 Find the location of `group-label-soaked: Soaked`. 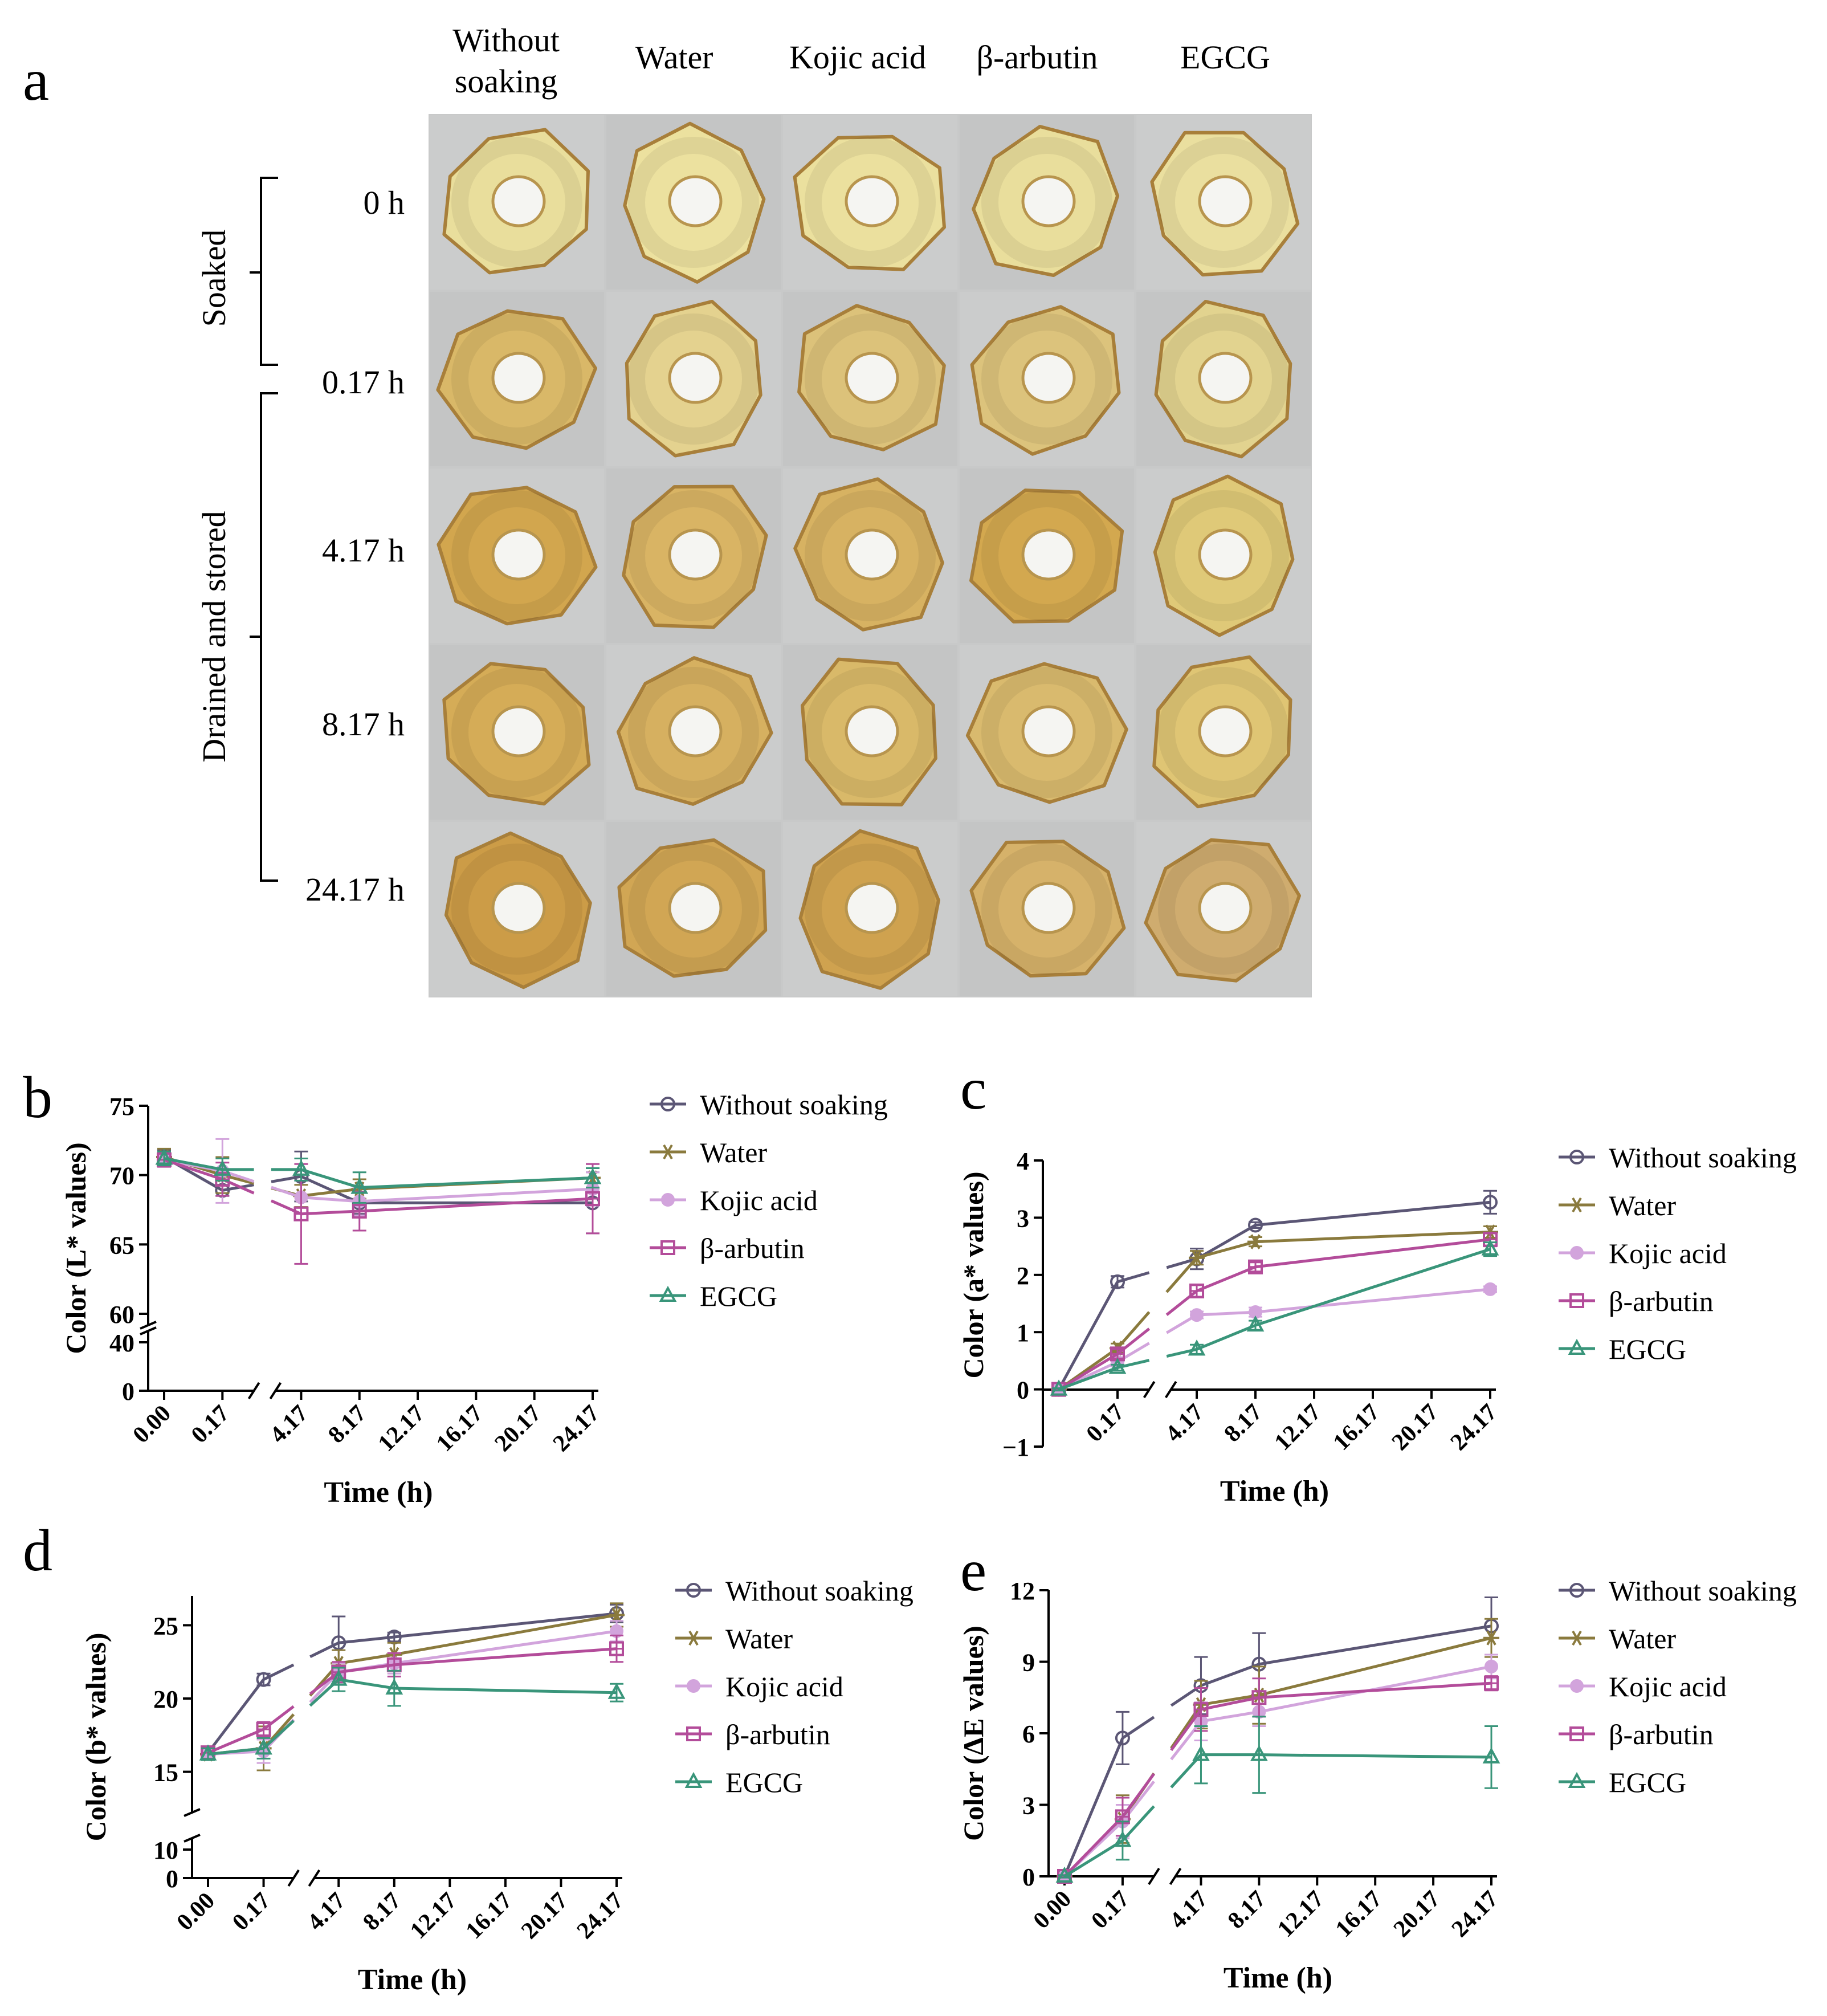

group-label-soaked: Soaked is located at coordinates (214, 278).